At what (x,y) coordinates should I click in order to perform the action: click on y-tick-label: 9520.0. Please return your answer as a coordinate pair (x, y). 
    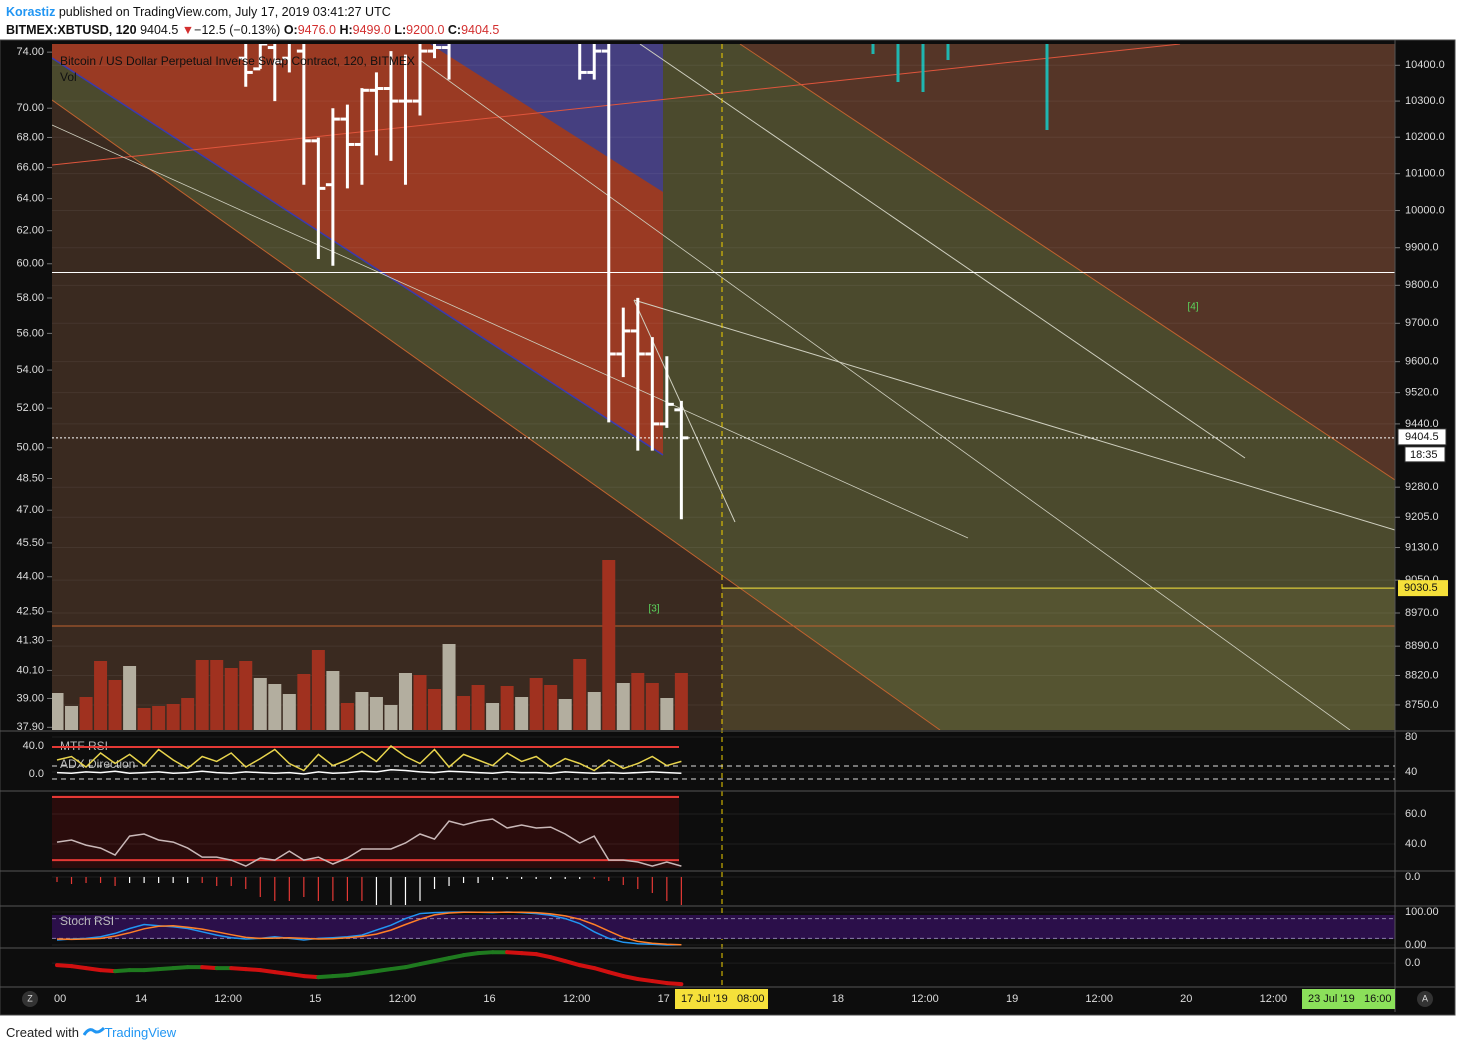
    Looking at the image, I should click on (1422, 393).